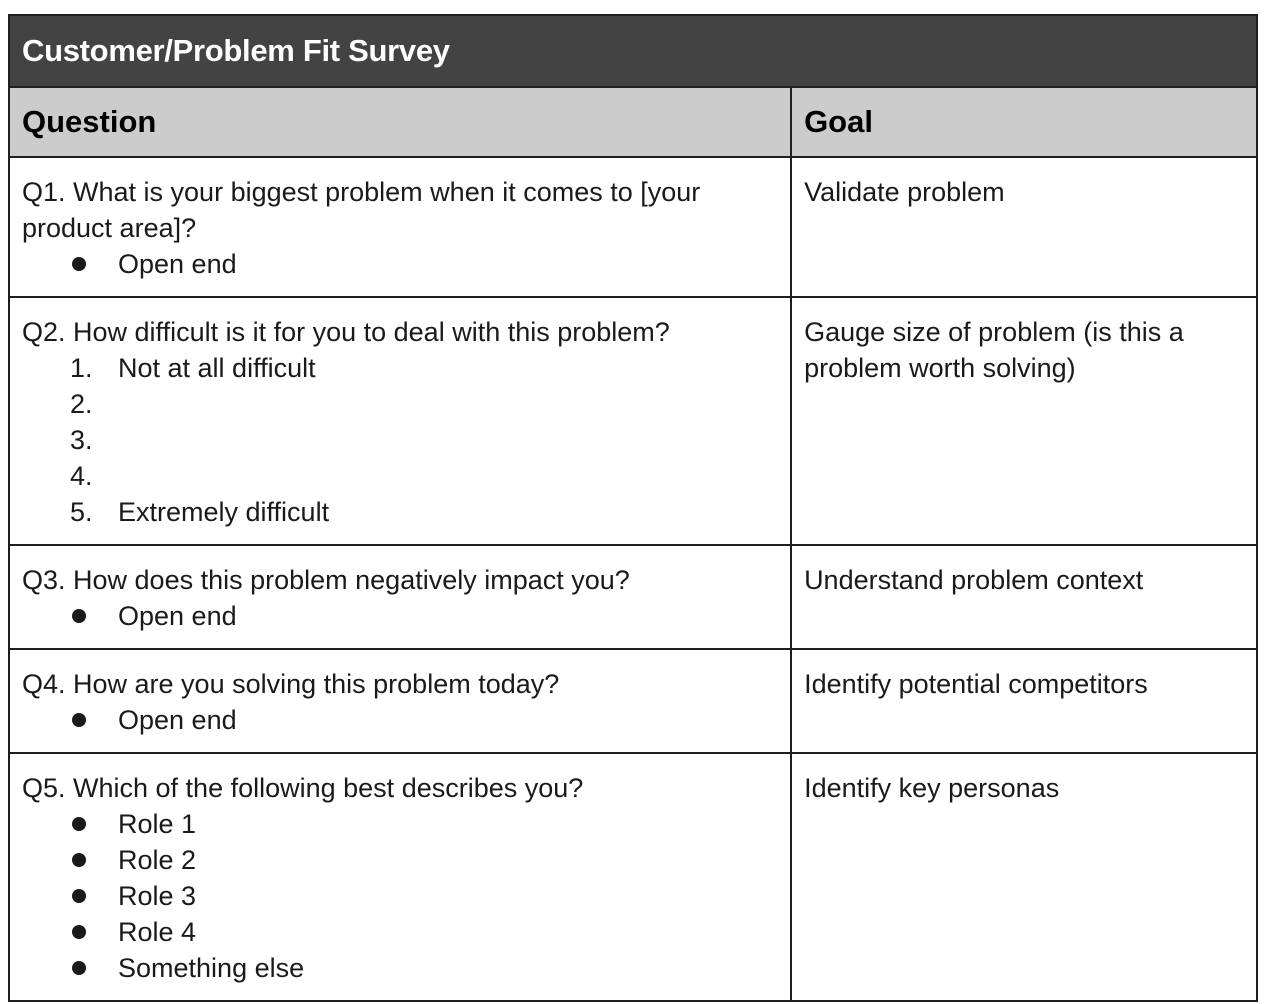  I want to click on goal-cell: Identify potential competitors, so click(1024, 701).